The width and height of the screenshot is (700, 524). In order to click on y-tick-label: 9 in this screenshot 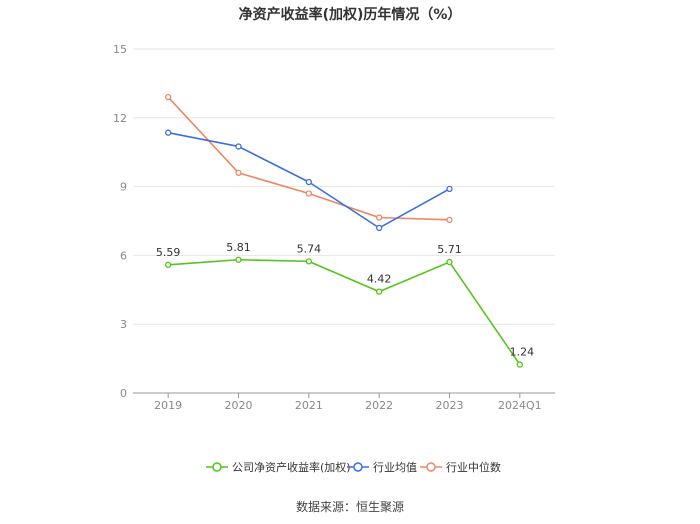, I will do `click(123, 187)`.